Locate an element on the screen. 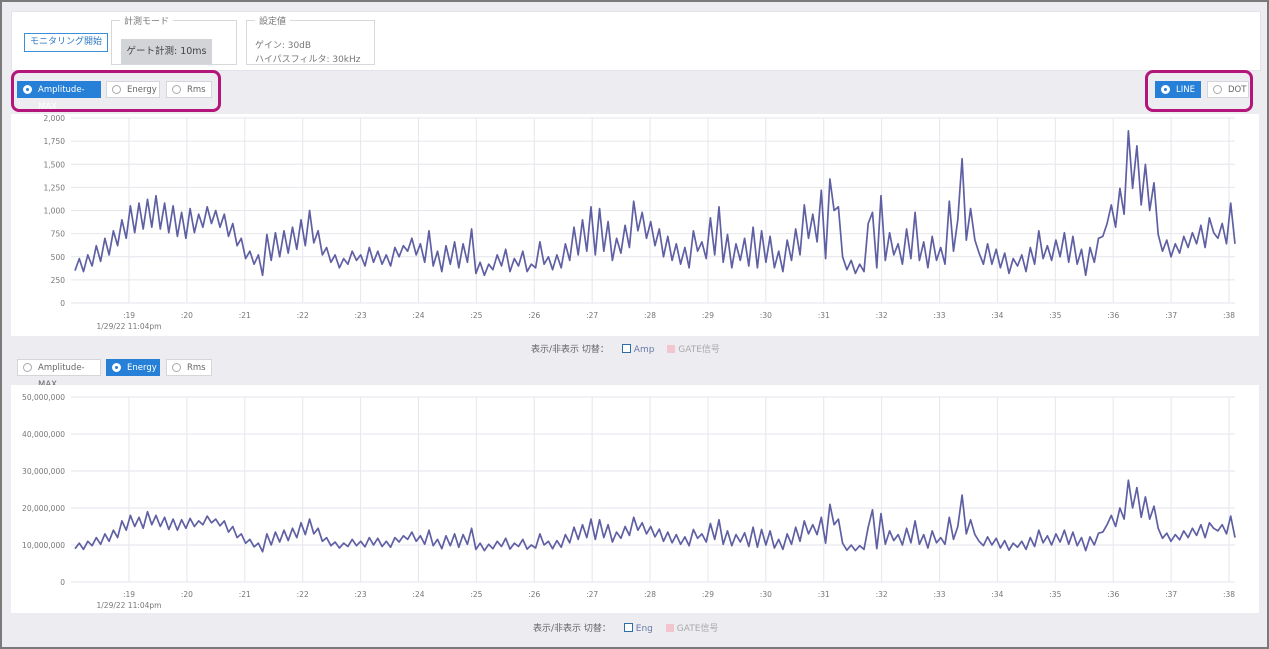 The width and height of the screenshot is (1269, 649). y-tick-label: 30,000,000 is located at coordinates (43, 471).